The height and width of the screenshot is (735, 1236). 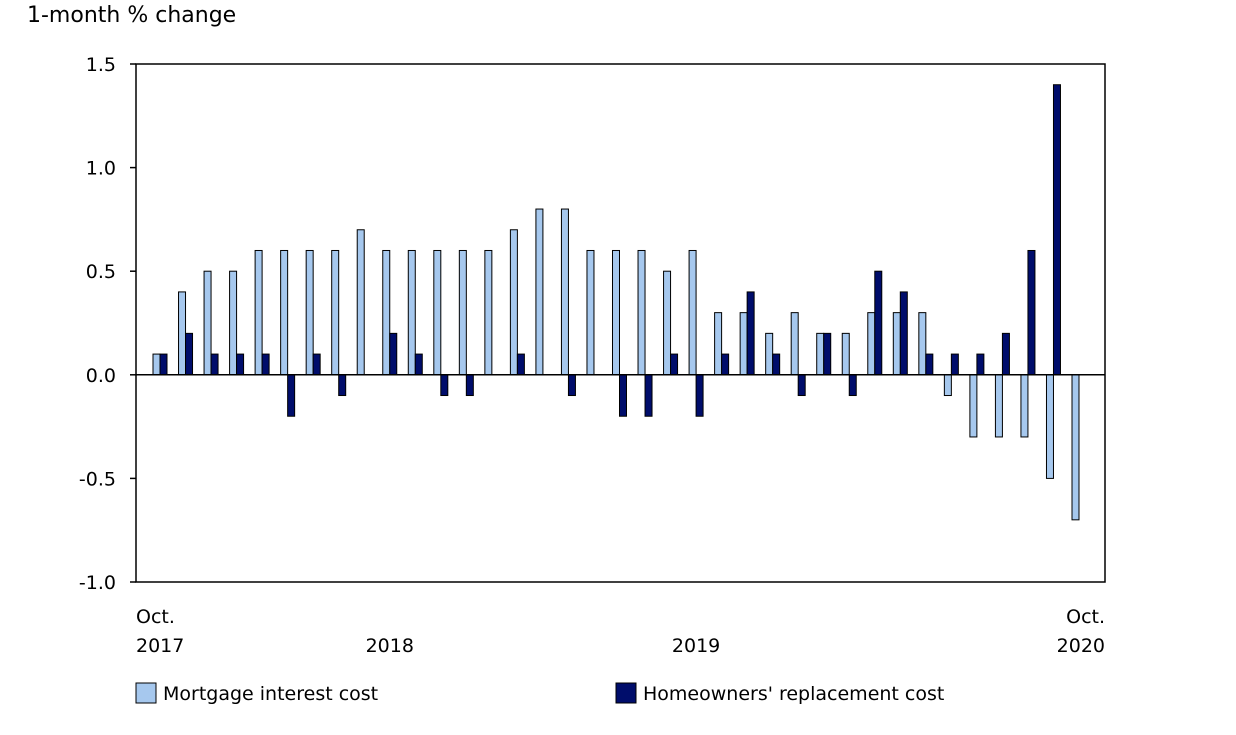 I want to click on y-axis: 1.5 1.0 0.5 0.0 -0.5 -1.0, so click(x=107, y=324).